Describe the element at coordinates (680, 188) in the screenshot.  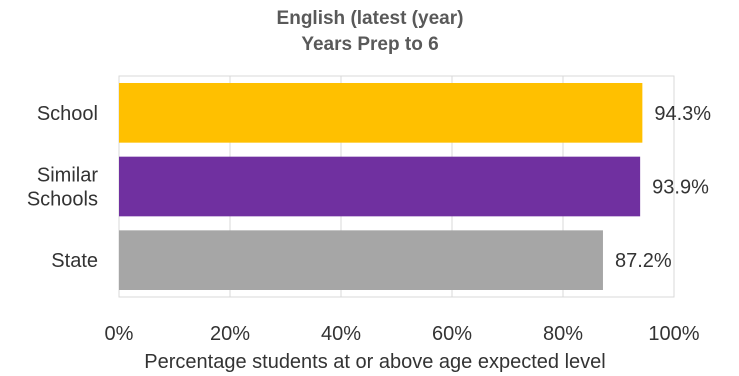
I see `data-label: 93.9%` at that location.